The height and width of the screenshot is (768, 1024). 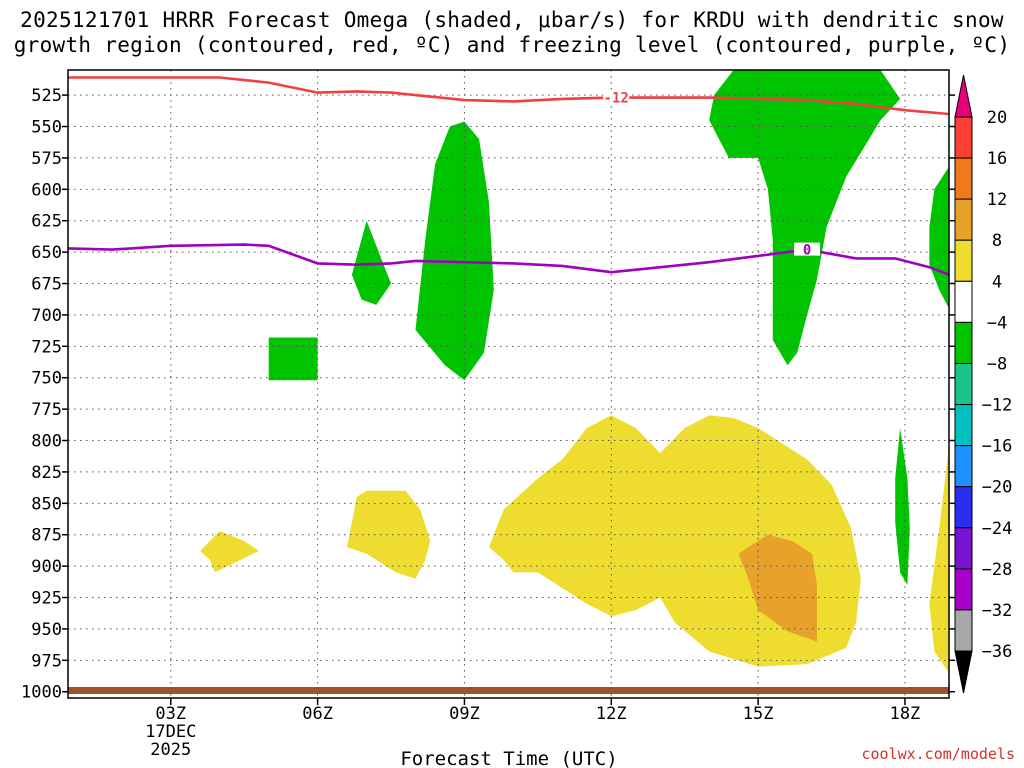 What do you see at coordinates (997, 652) in the screenshot?
I see `colorbar-label: −36` at bounding box center [997, 652].